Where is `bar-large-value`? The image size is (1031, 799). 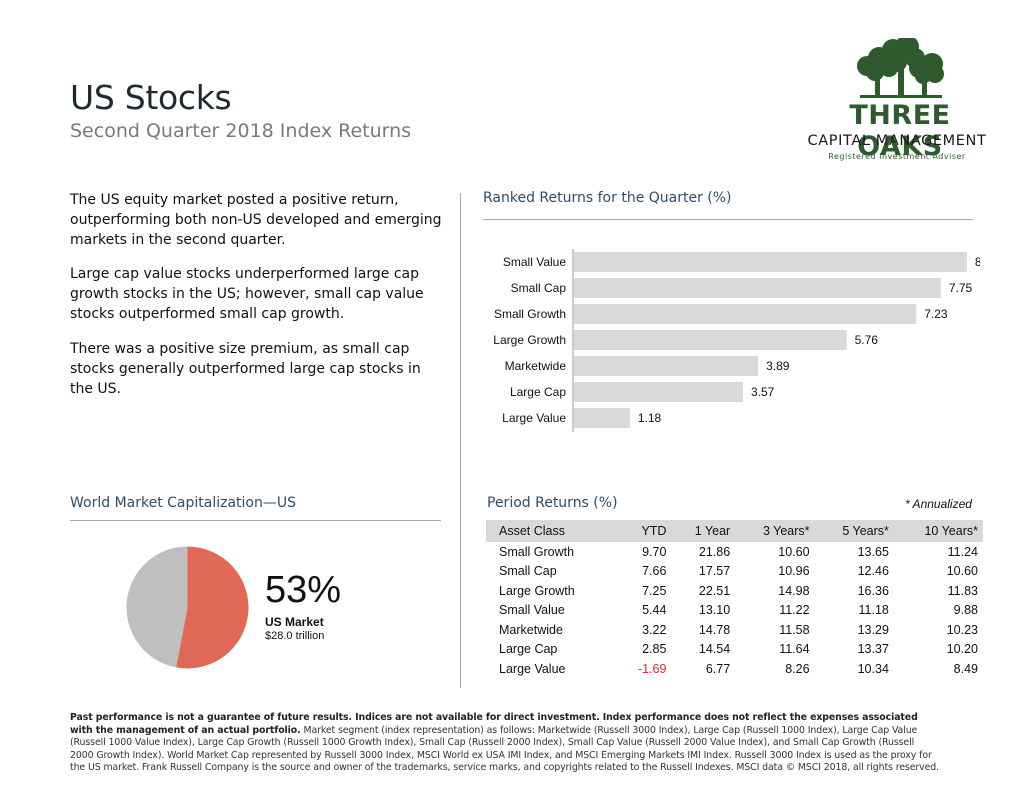
bar-large-value is located at coordinates (602, 418).